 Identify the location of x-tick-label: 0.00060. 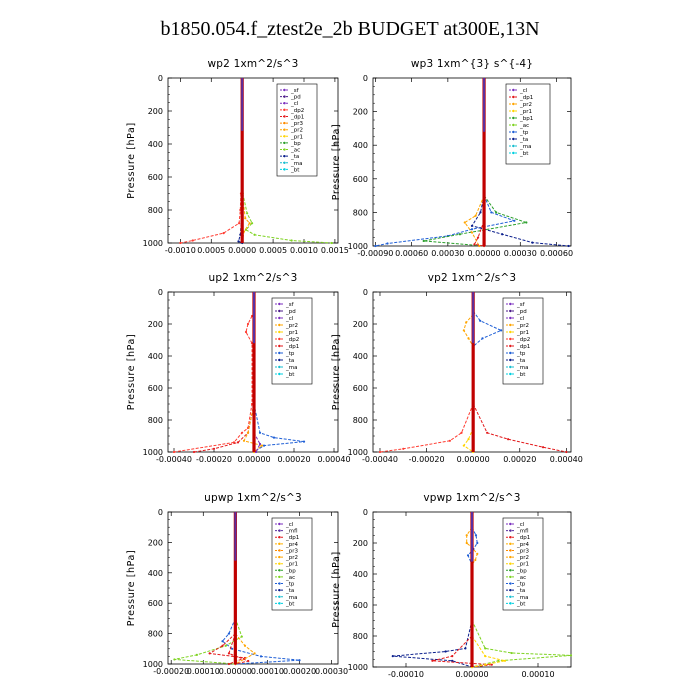
(556, 253).